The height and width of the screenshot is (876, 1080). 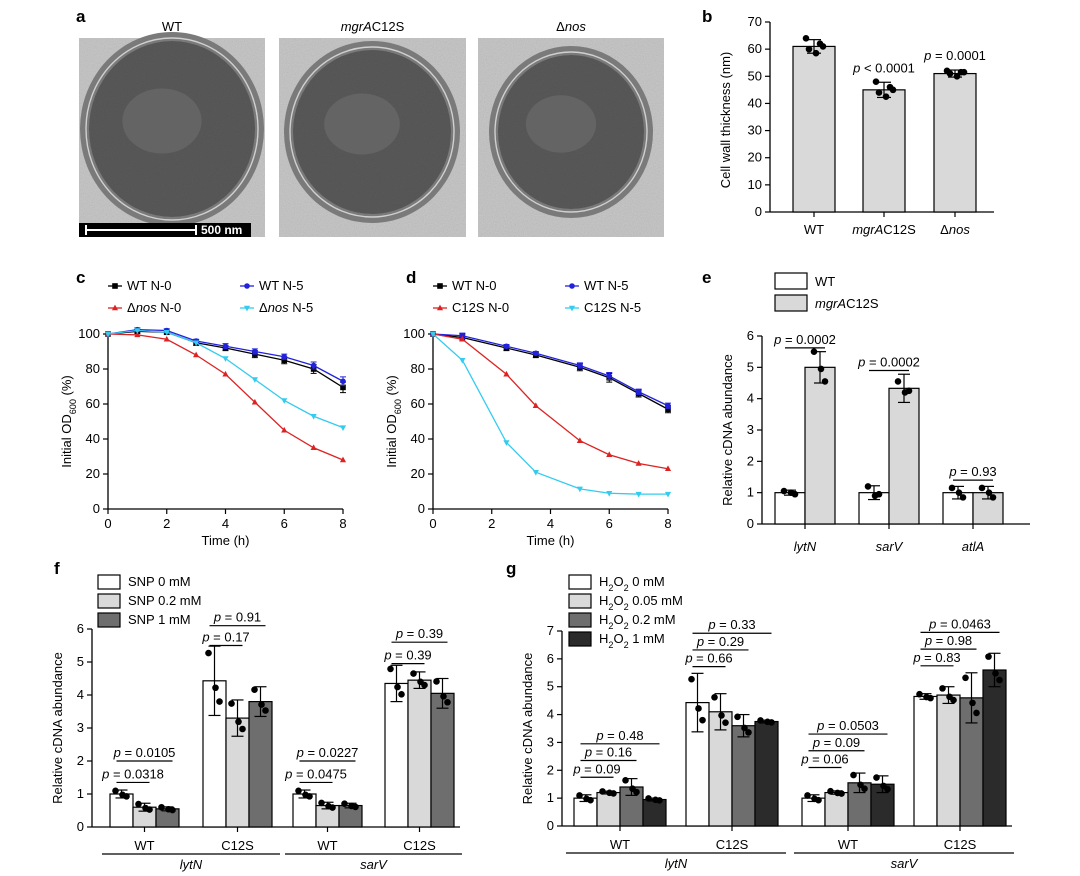 What do you see at coordinates (221, 230) in the screenshot?
I see `scale-bar-label: 500 nm` at bounding box center [221, 230].